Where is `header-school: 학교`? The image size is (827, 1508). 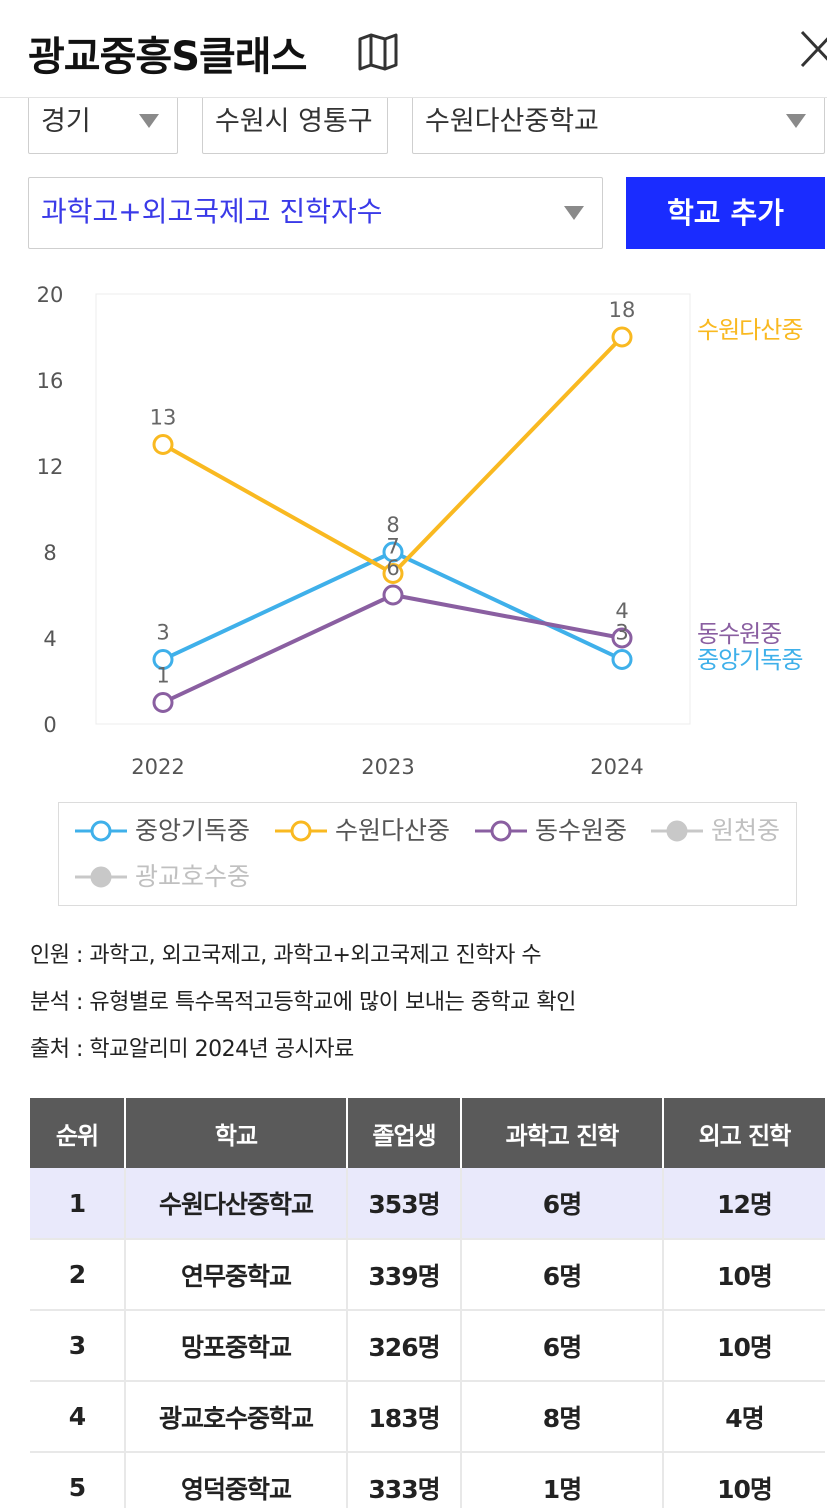 header-school: 학교 is located at coordinates (236, 1133).